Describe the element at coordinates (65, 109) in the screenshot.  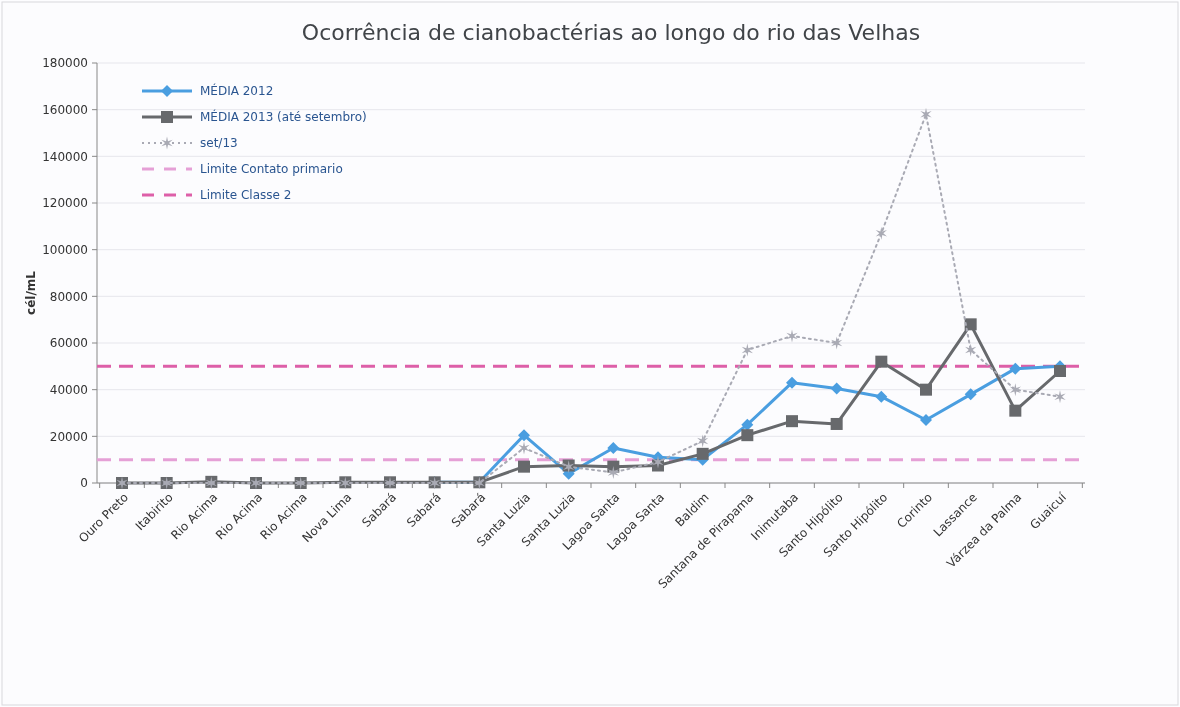
I see `y-tick-label: 160000` at that location.